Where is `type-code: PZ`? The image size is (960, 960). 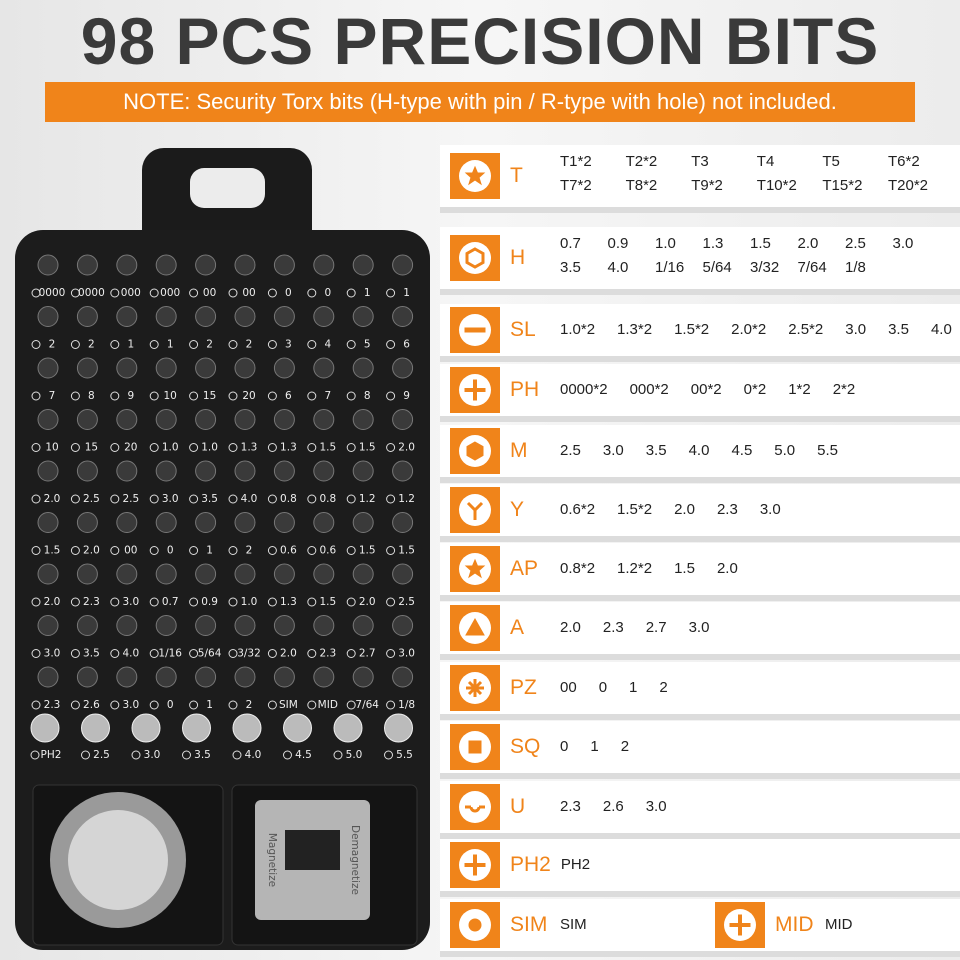
type-code: PZ is located at coordinates (523, 687).